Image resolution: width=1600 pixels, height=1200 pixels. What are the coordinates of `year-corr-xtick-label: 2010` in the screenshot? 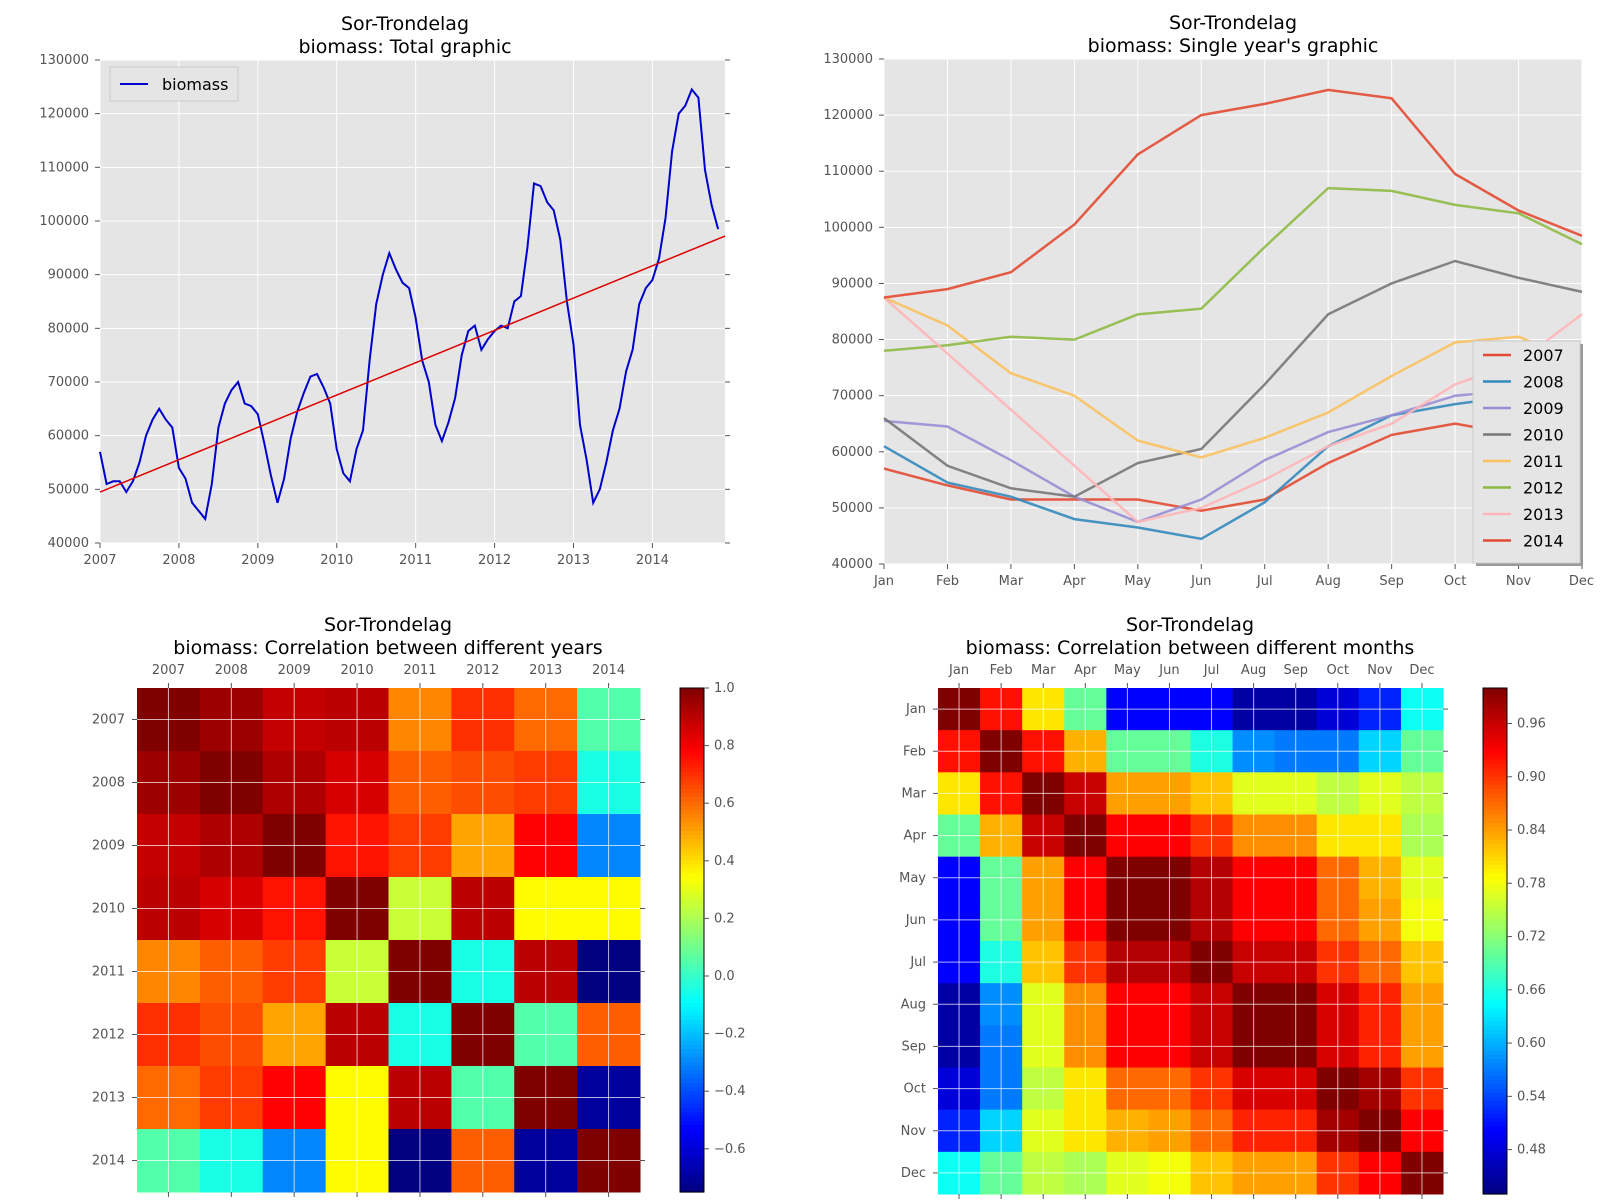 It's located at (357, 670).